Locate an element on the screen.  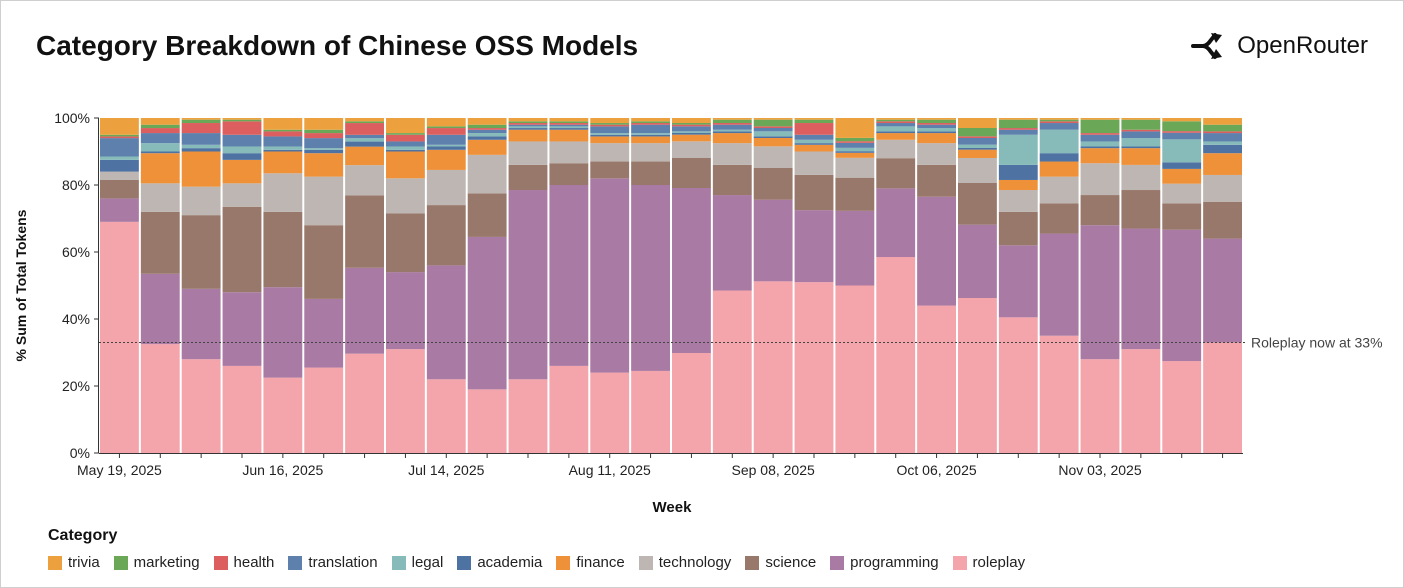
x-axis-label: Week is located at coordinates (673, 507).